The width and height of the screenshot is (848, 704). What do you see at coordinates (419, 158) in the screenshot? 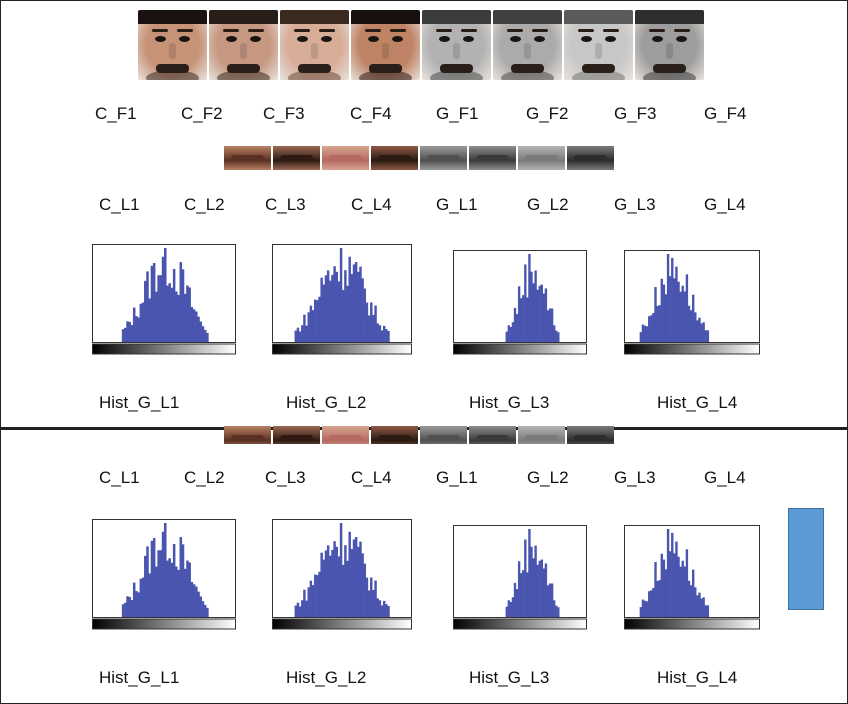
I see `lip-image-strip` at bounding box center [419, 158].